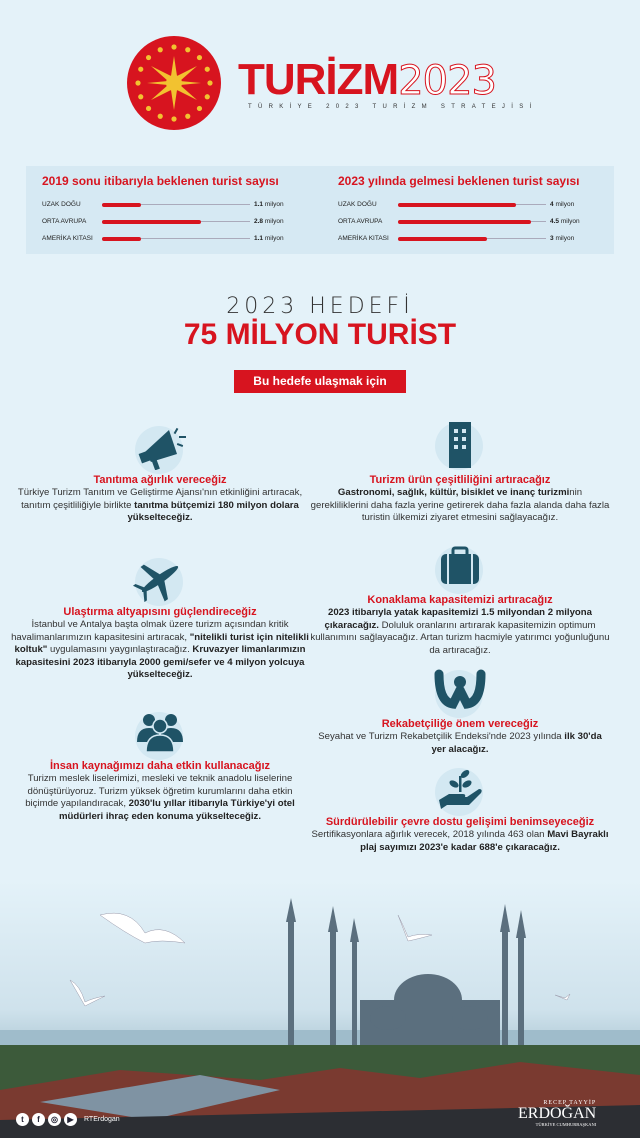 The width and height of the screenshot is (640, 1138). What do you see at coordinates (102, 1119) in the screenshot?
I see `social-handle: RTErdogan` at bounding box center [102, 1119].